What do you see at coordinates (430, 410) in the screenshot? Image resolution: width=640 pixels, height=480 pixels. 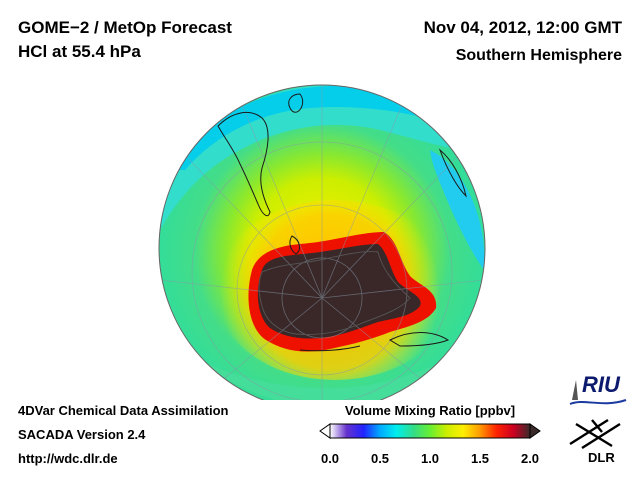 I see `colorbar-title: Volume Mixing Ratio [ppbv]` at bounding box center [430, 410].